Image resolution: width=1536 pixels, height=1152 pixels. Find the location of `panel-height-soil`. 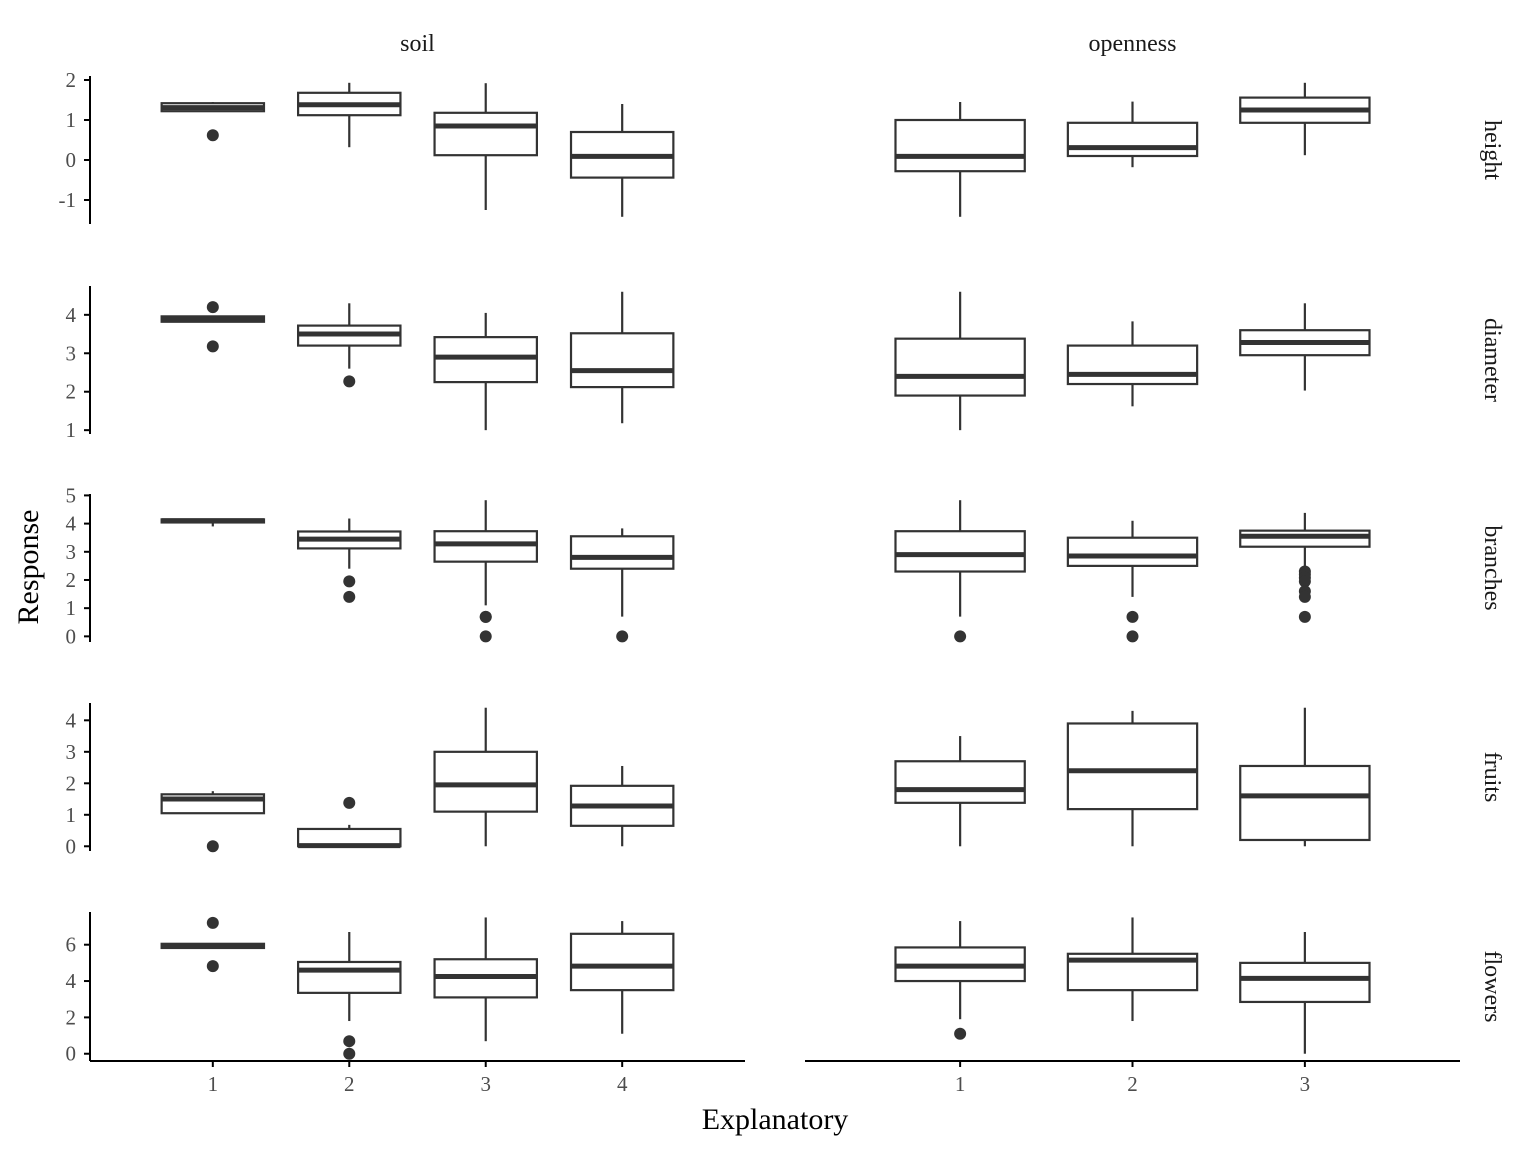

panel-height-soil is located at coordinates (417, 149).